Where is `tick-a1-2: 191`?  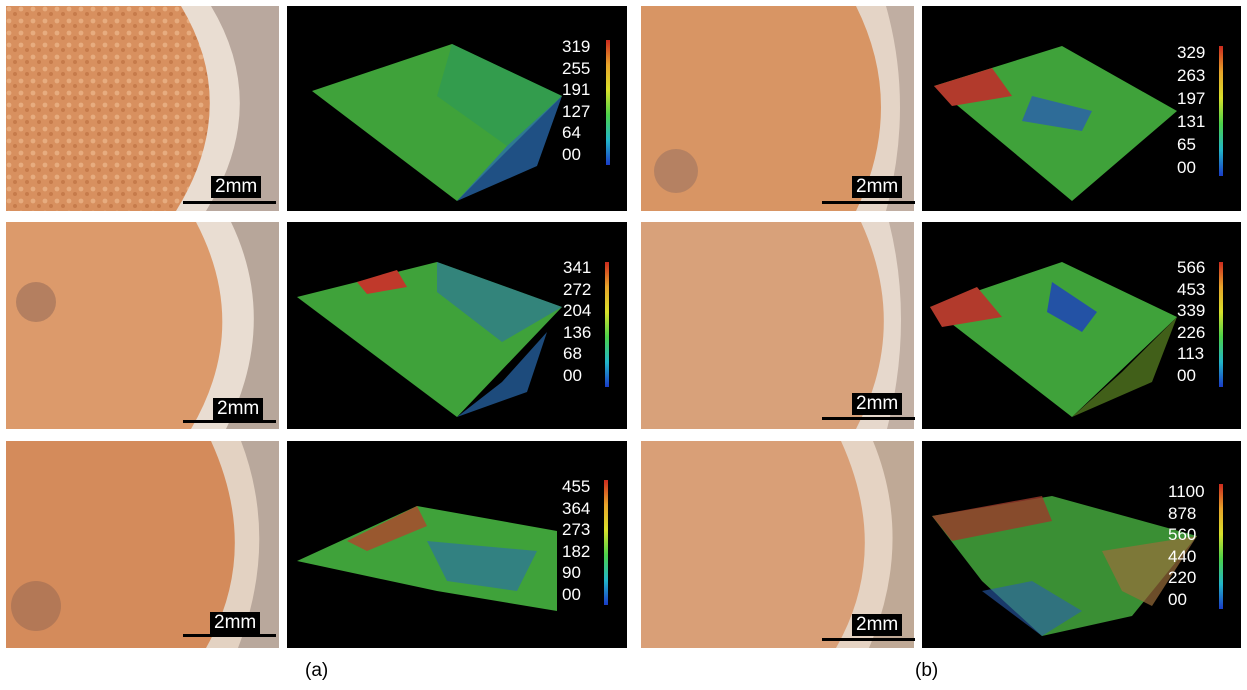
tick-a1-2: 191 is located at coordinates (576, 90).